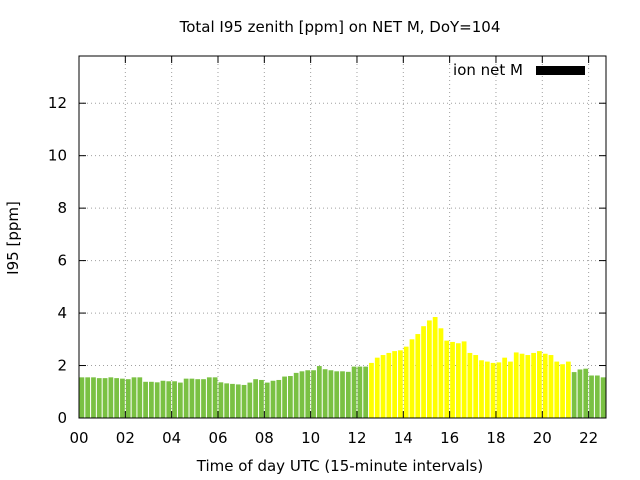  I want to click on x-tick-label: 16, so click(449, 438).